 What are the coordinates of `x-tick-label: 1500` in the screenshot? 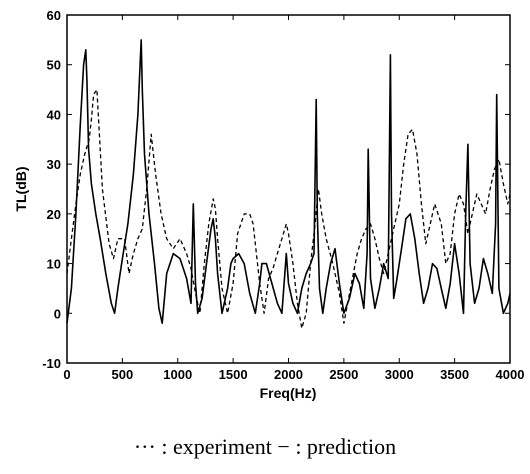 It's located at (233, 374).